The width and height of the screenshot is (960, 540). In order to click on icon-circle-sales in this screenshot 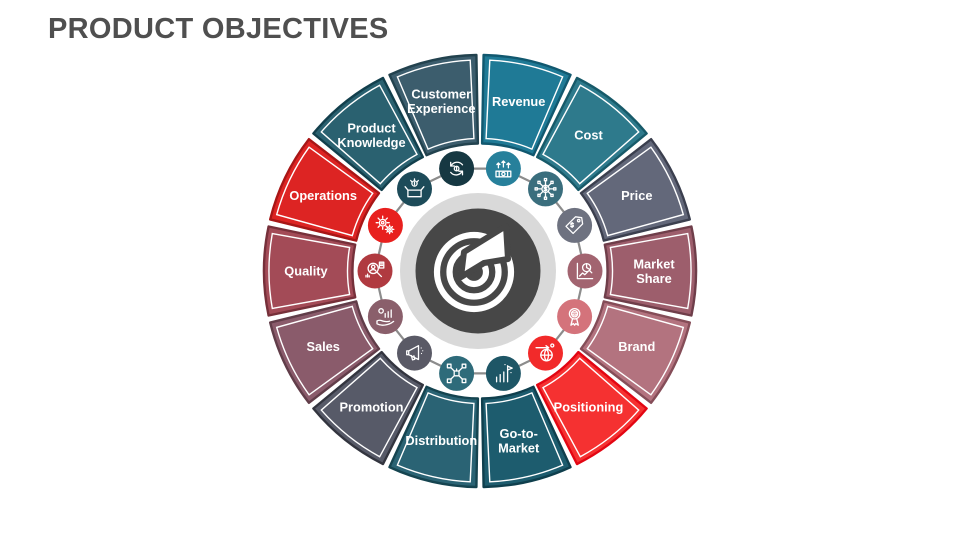, I will do `click(385, 317)`.